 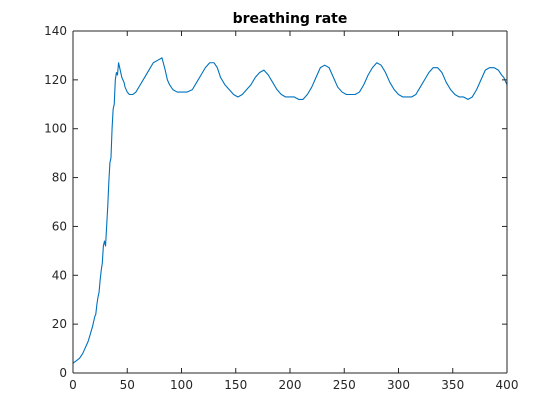 I want to click on x-tick-label: 200, so click(x=290, y=385).